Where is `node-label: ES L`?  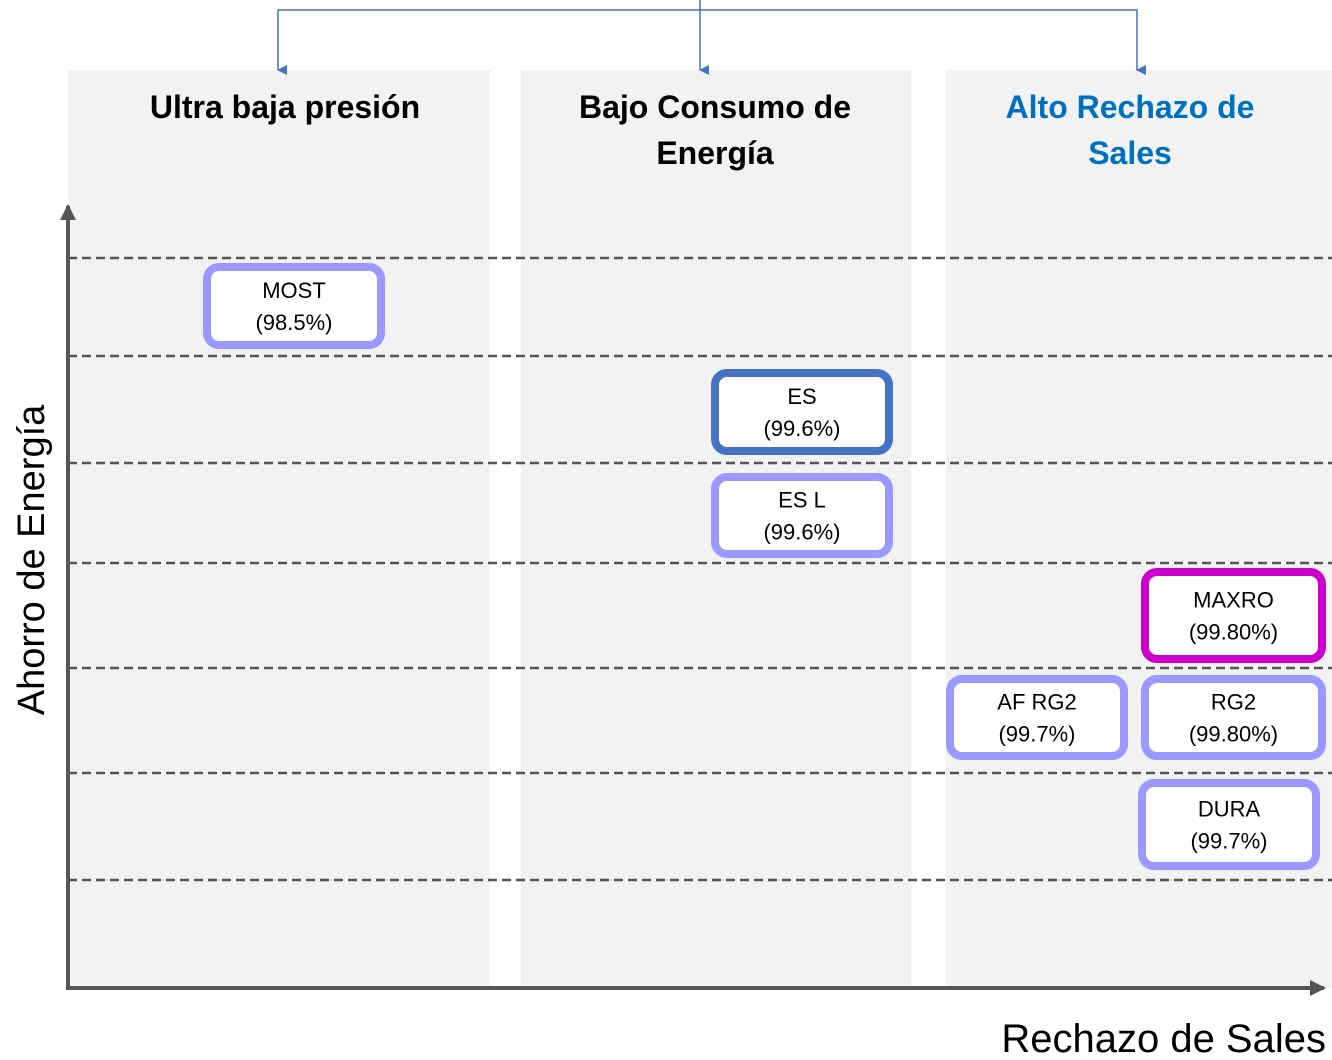
node-label: ES L is located at coordinates (802, 500).